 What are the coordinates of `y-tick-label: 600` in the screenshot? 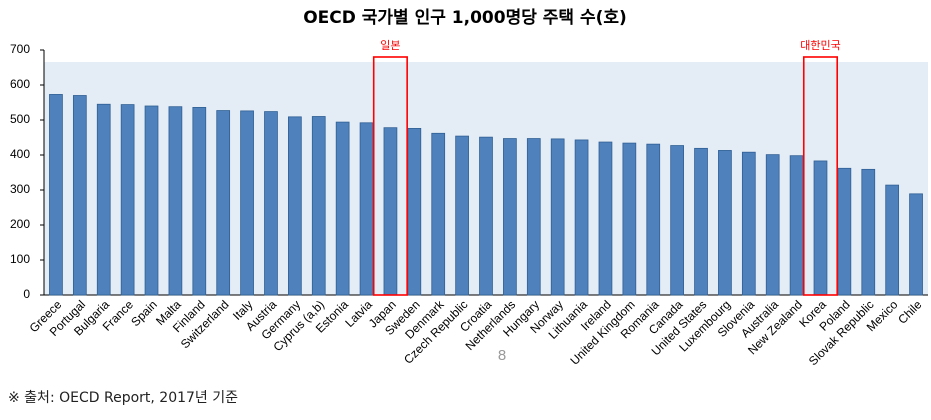 It's located at (20, 84).